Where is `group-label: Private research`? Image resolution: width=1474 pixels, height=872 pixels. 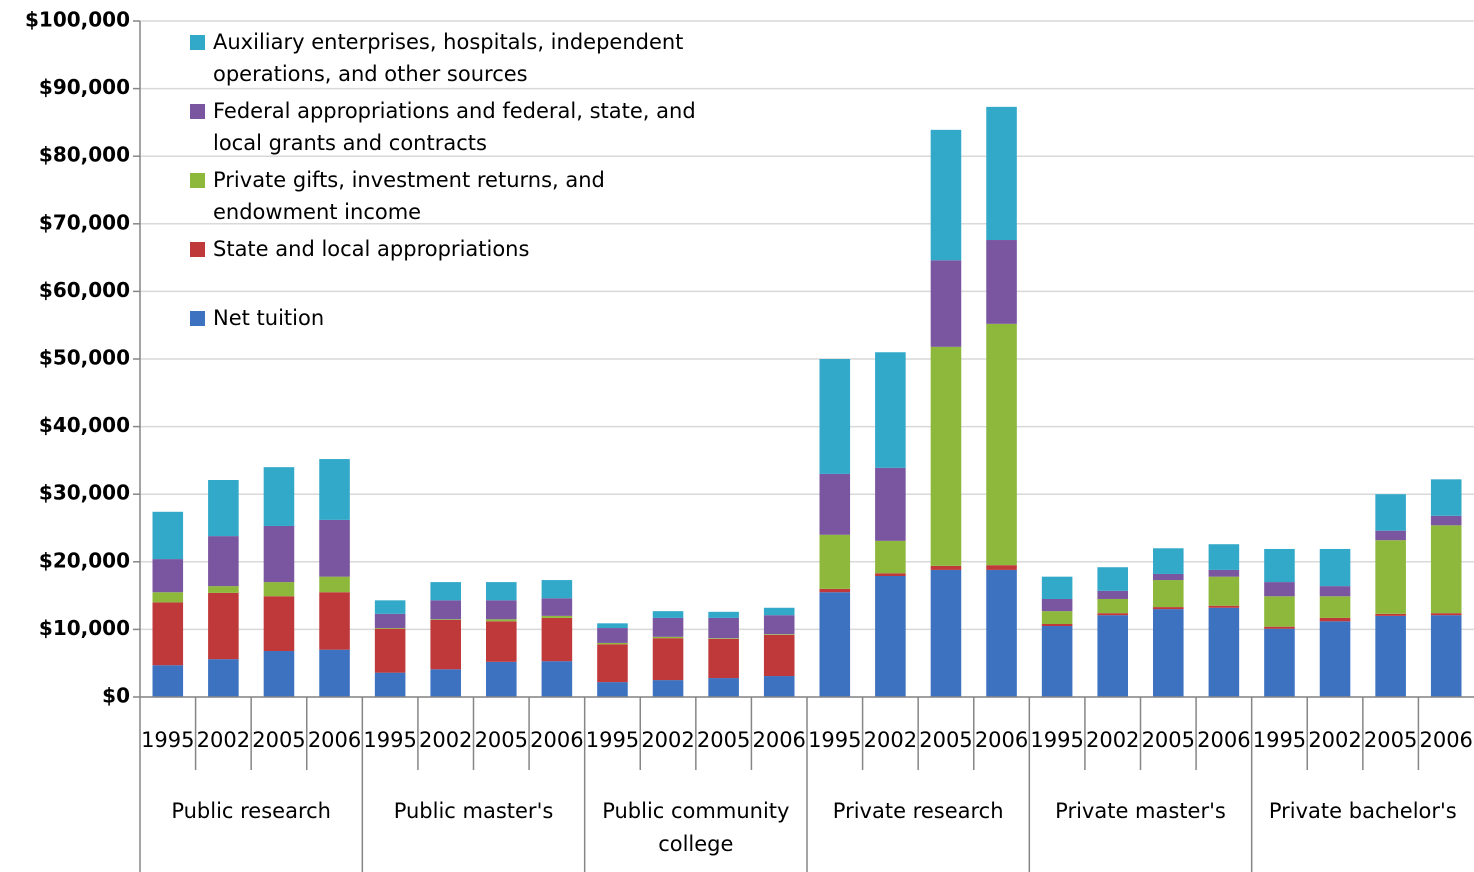
group-label: Private research is located at coordinates (918, 811).